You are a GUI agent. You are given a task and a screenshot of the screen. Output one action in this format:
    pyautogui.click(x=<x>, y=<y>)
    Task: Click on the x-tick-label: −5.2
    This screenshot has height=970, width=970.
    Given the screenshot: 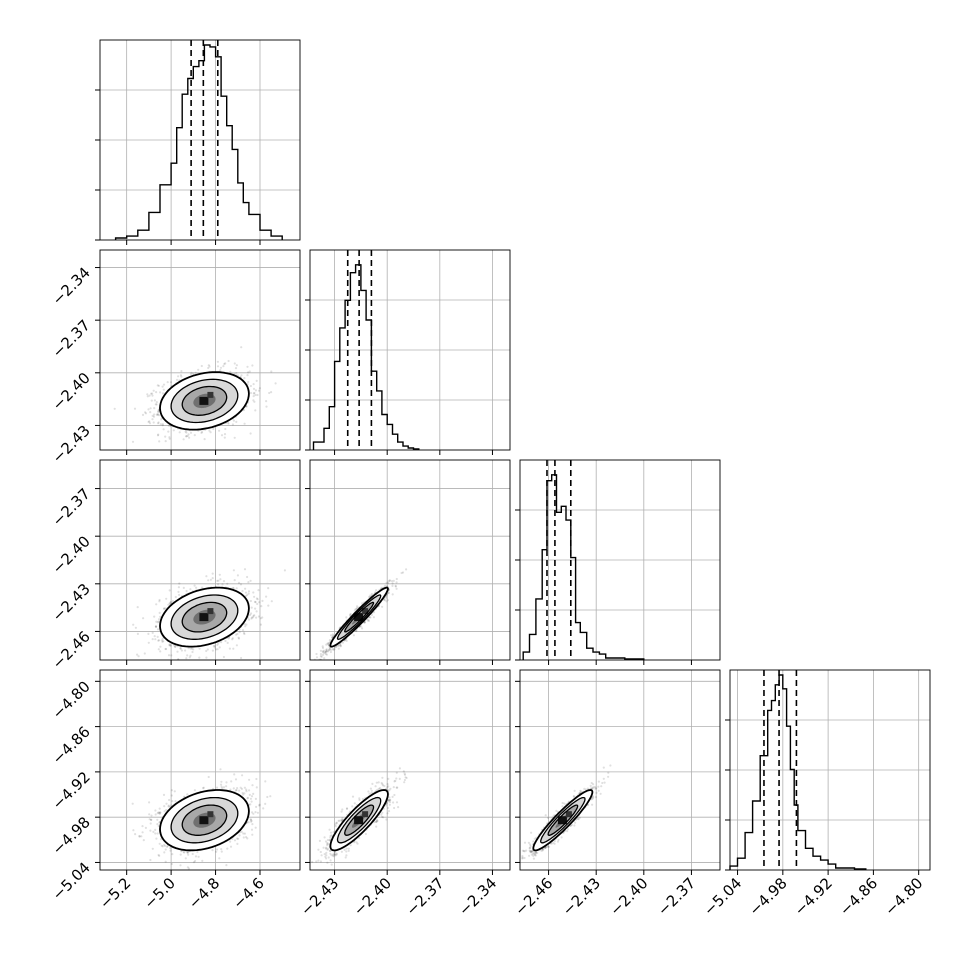 What is the action you would take?
    pyautogui.click(x=115, y=893)
    